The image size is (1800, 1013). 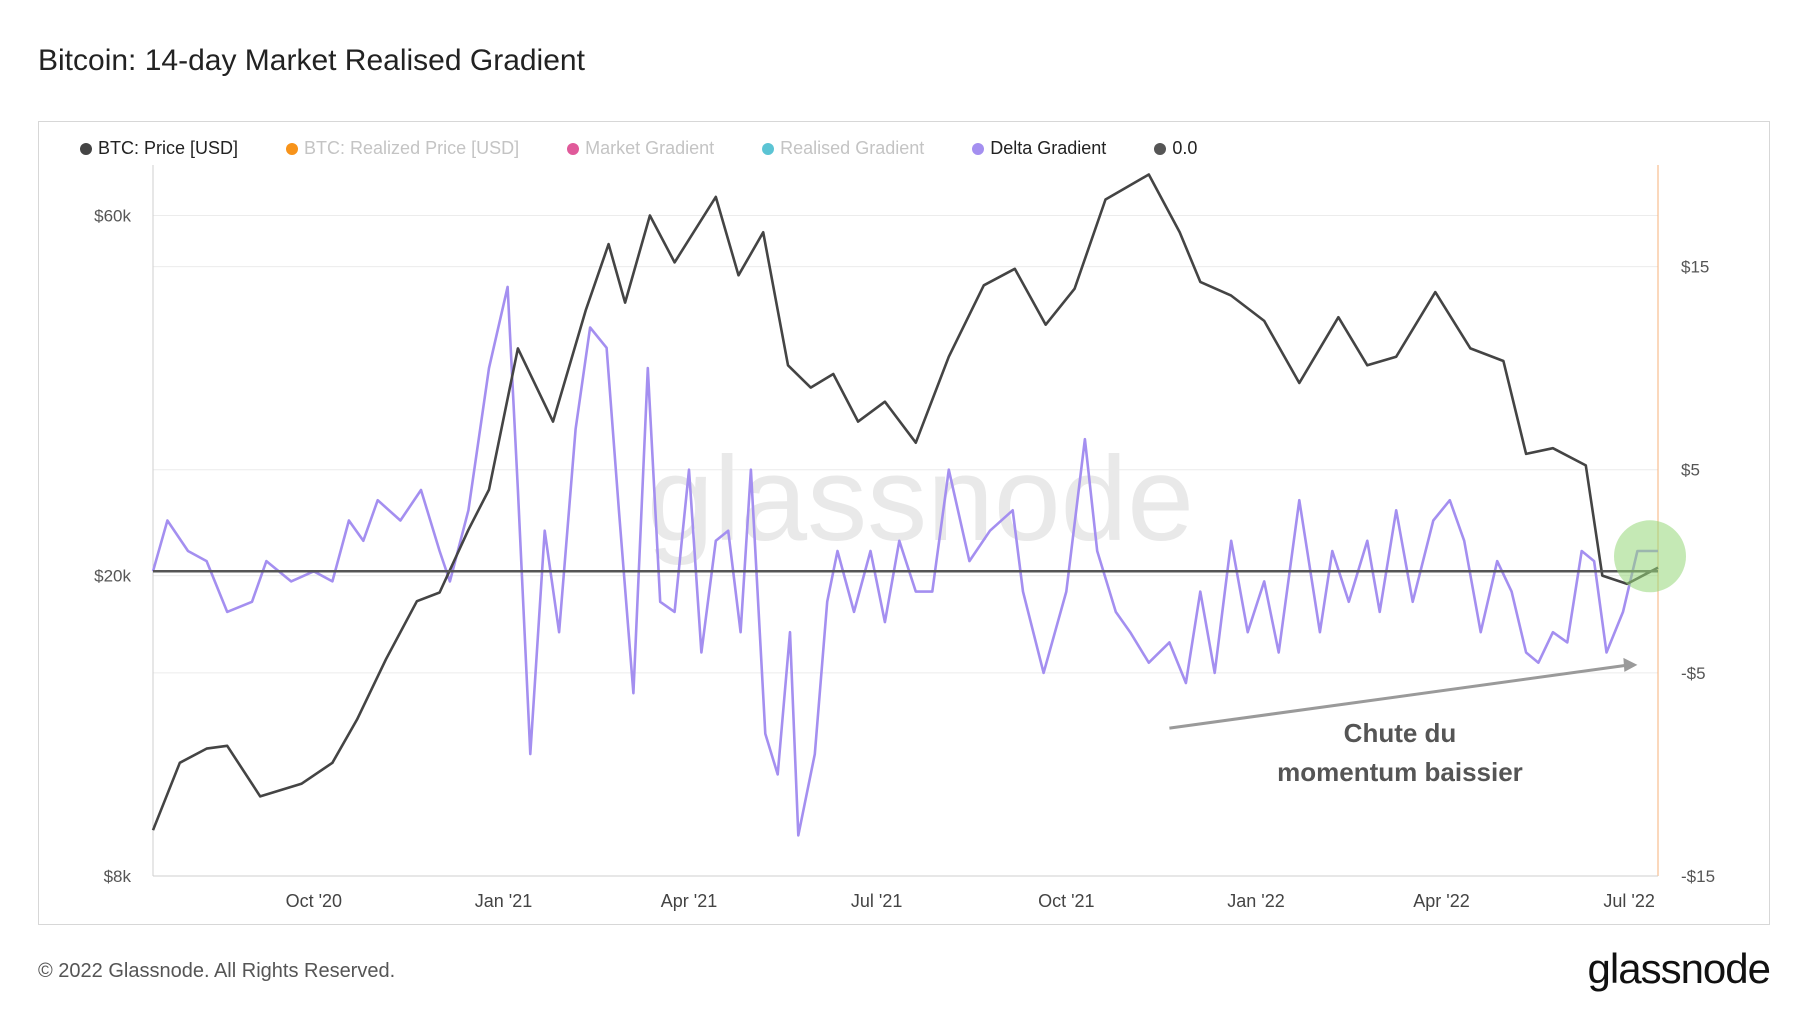 I want to click on arrow-head-icon, so click(x=1630, y=664).